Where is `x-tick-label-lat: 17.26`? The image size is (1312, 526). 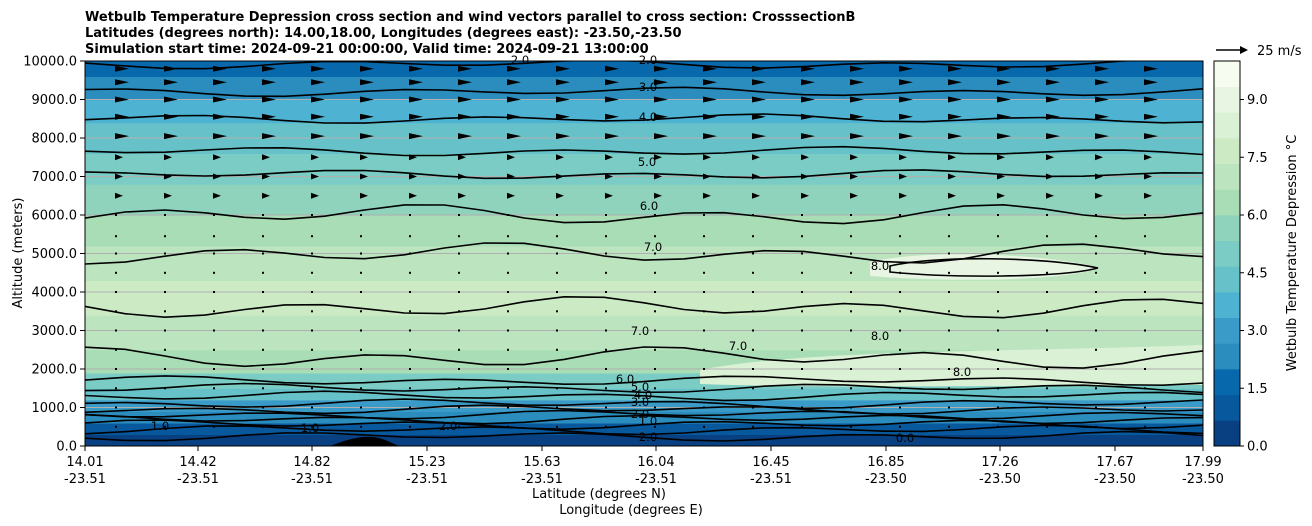 x-tick-label-lat: 17.26 is located at coordinates (999, 462).